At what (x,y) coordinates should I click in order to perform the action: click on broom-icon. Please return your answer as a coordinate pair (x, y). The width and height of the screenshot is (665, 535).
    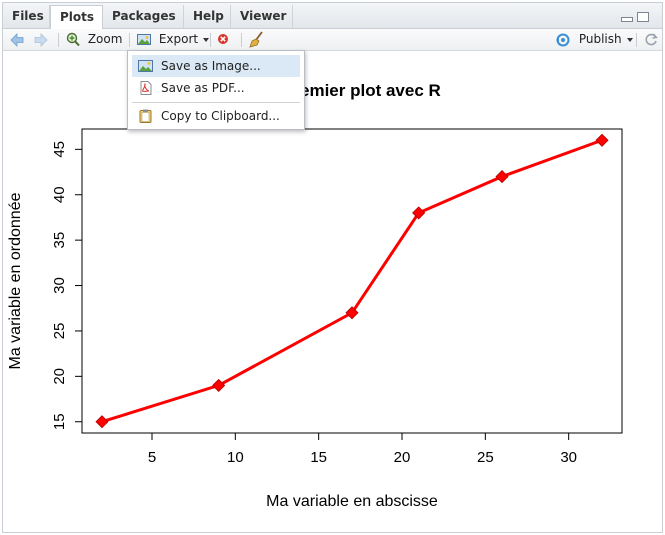
    Looking at the image, I should click on (256, 39).